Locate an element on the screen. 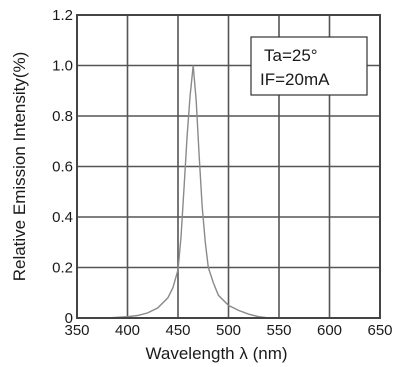  x-tick-label: 350 is located at coordinates (76, 330).